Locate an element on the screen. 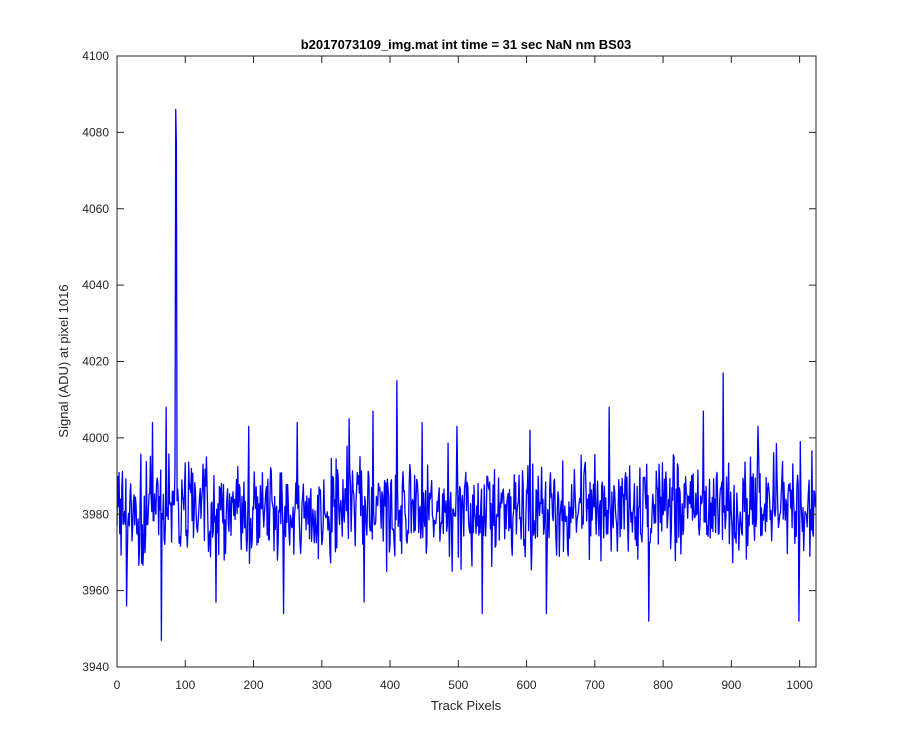 The image size is (900, 750). x-tick-label: 100 is located at coordinates (185, 685).